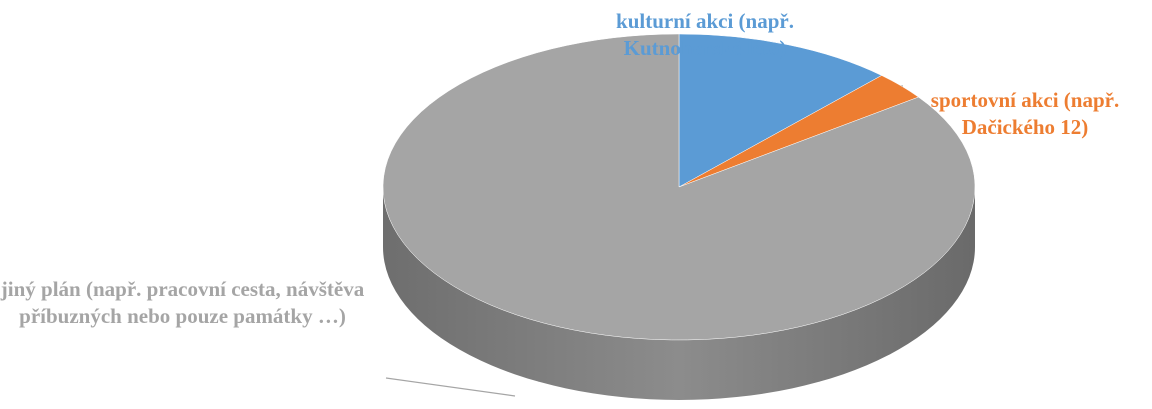  I want to click on leader-line, so click(450, 387).